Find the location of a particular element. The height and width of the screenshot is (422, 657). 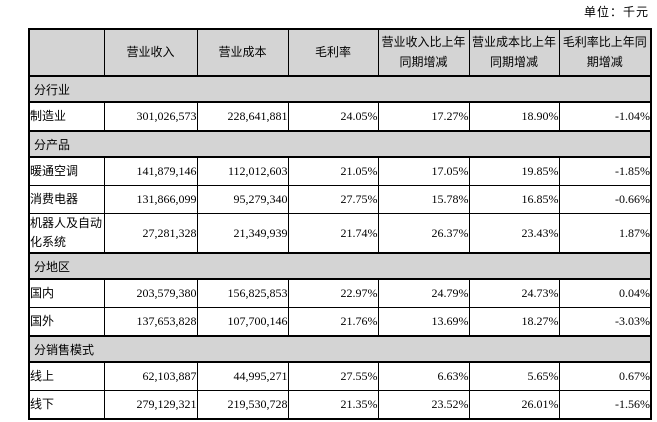

cell-revenue: 141,879,146 is located at coordinates (150, 171).